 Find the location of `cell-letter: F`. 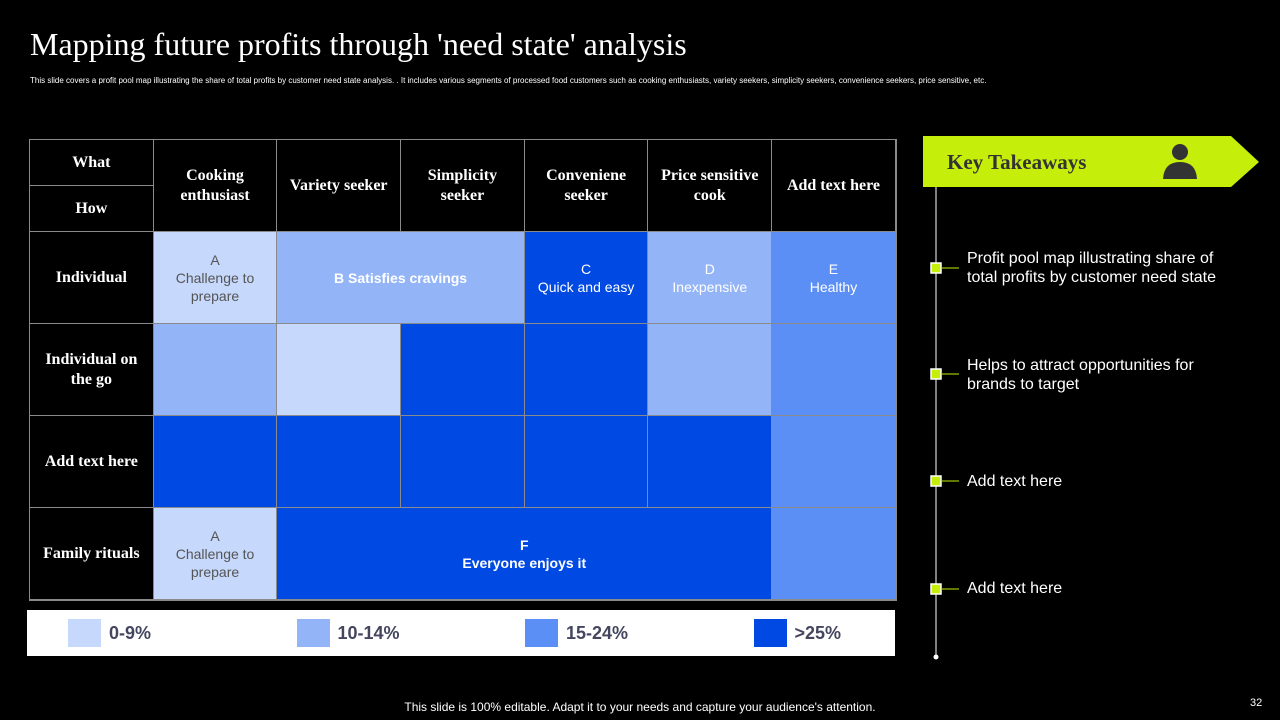

cell-letter: F is located at coordinates (524, 544).